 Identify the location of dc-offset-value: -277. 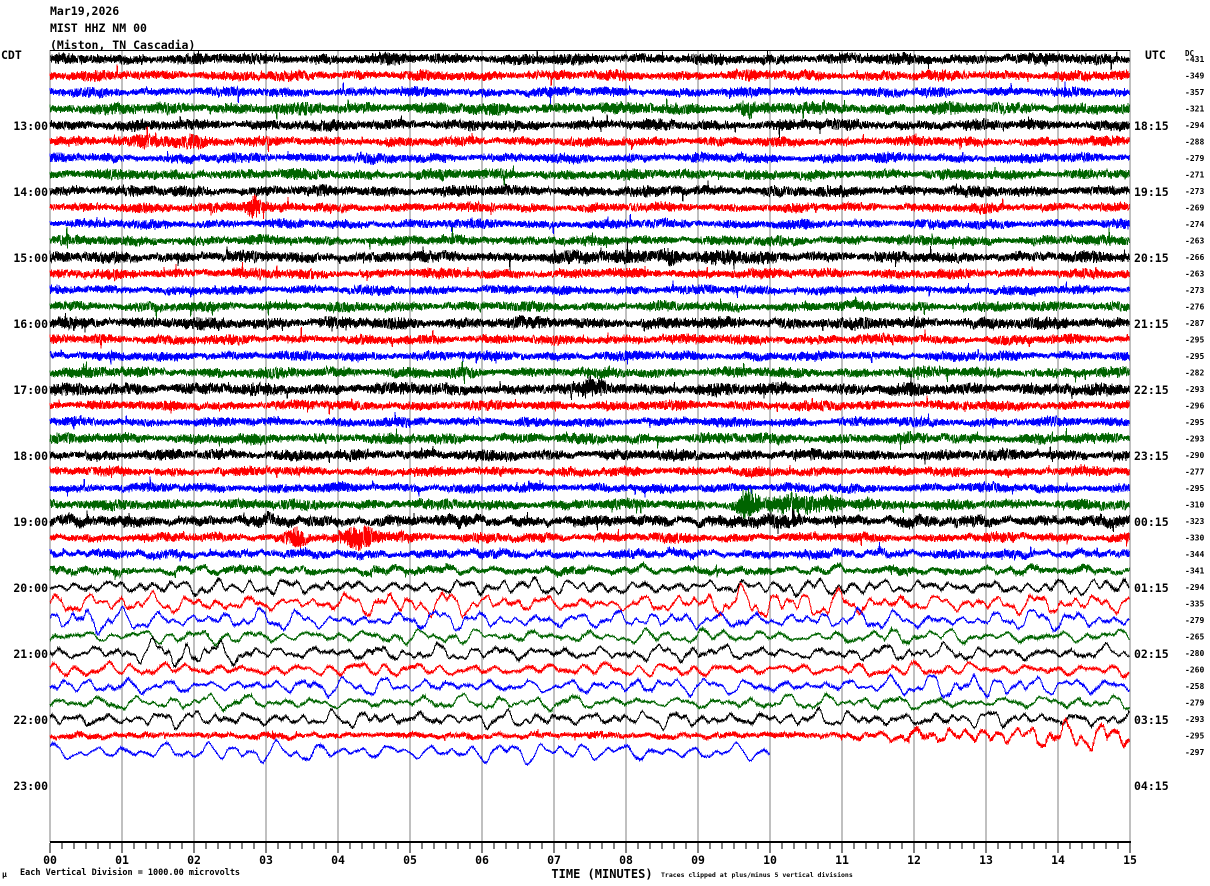
(1194, 472).